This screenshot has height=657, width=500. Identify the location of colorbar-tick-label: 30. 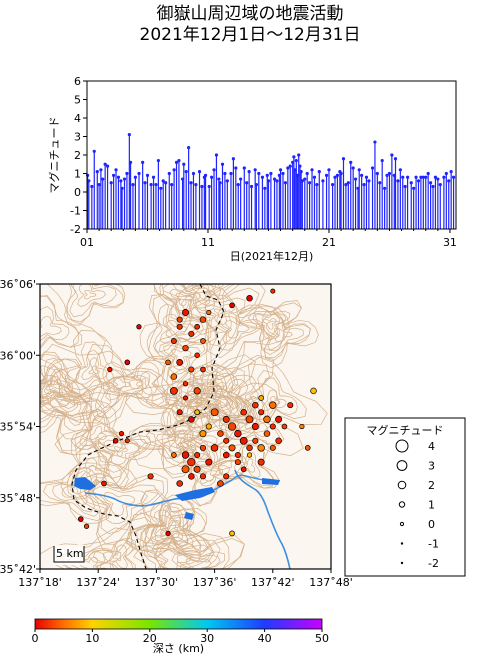
(207, 638).